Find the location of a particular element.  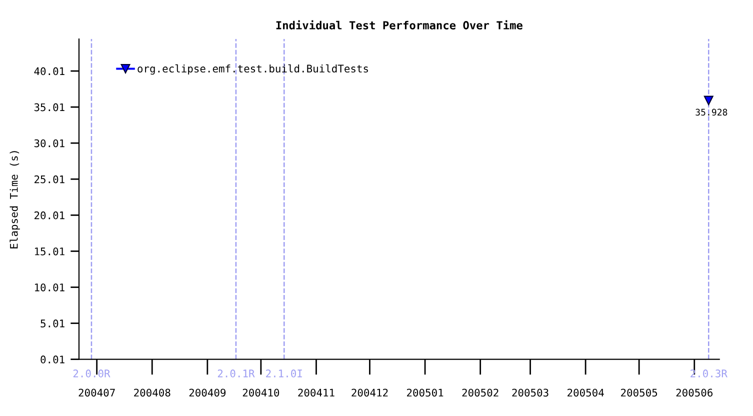

y-tick-label: 15.01 is located at coordinates (49, 251).